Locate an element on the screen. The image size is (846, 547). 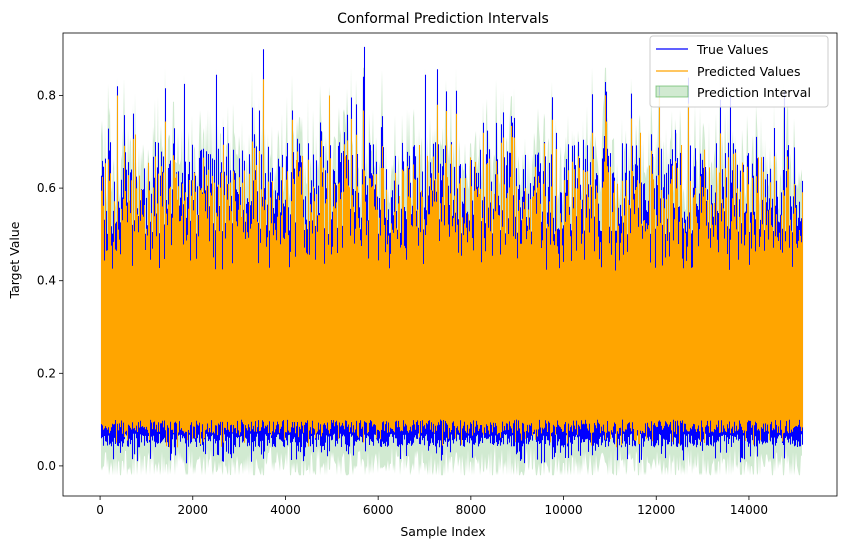
x-axis-ticks: 0 2000 4000 6000 8000 10000 12000 14000 is located at coordinates (432, 506).